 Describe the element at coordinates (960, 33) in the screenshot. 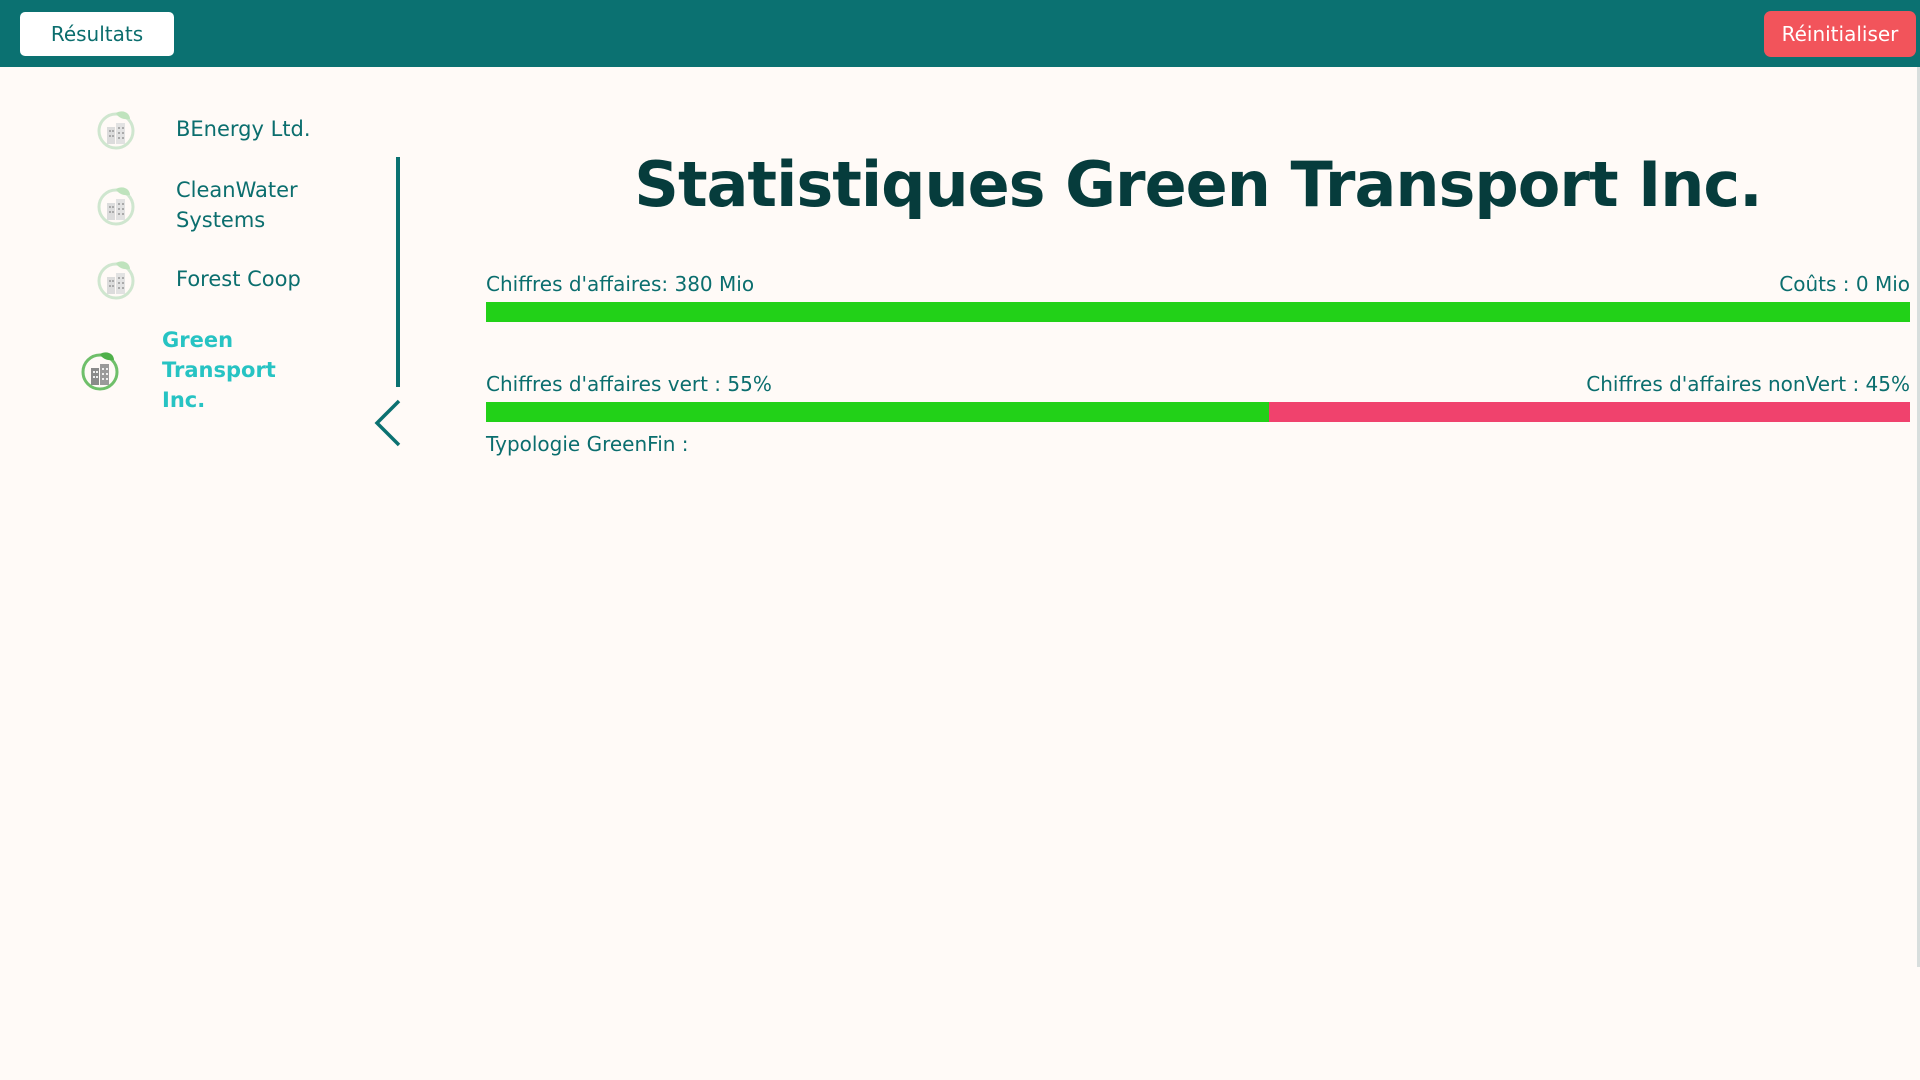

I see `top-bar: Résultats Réinitialiser` at that location.